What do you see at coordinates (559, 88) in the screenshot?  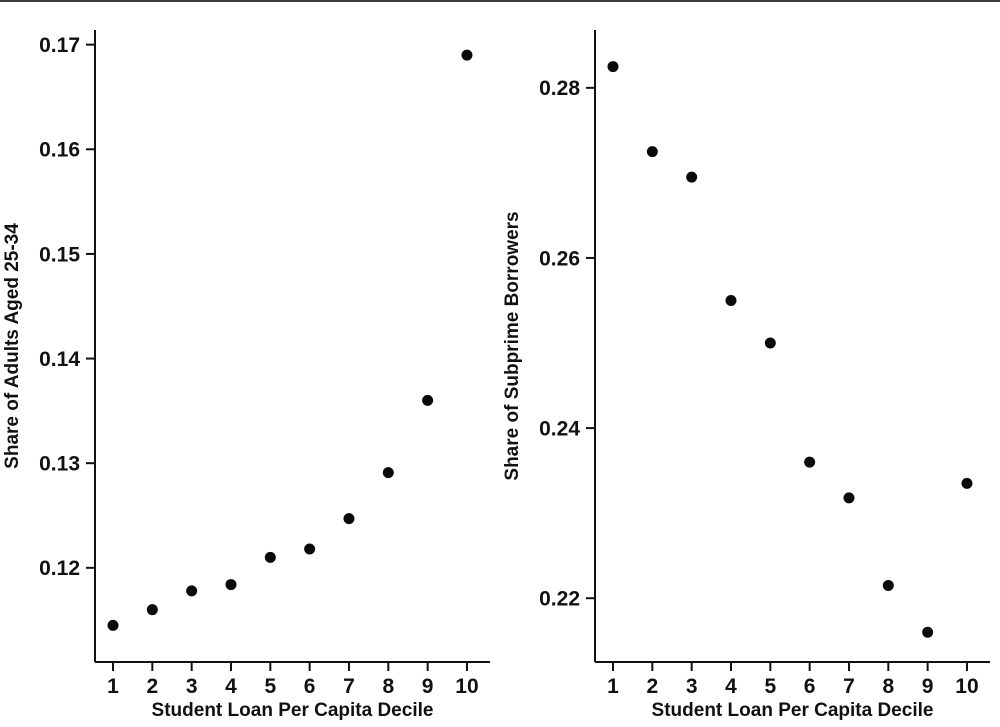 I see `y-tick-label: 0.28` at bounding box center [559, 88].